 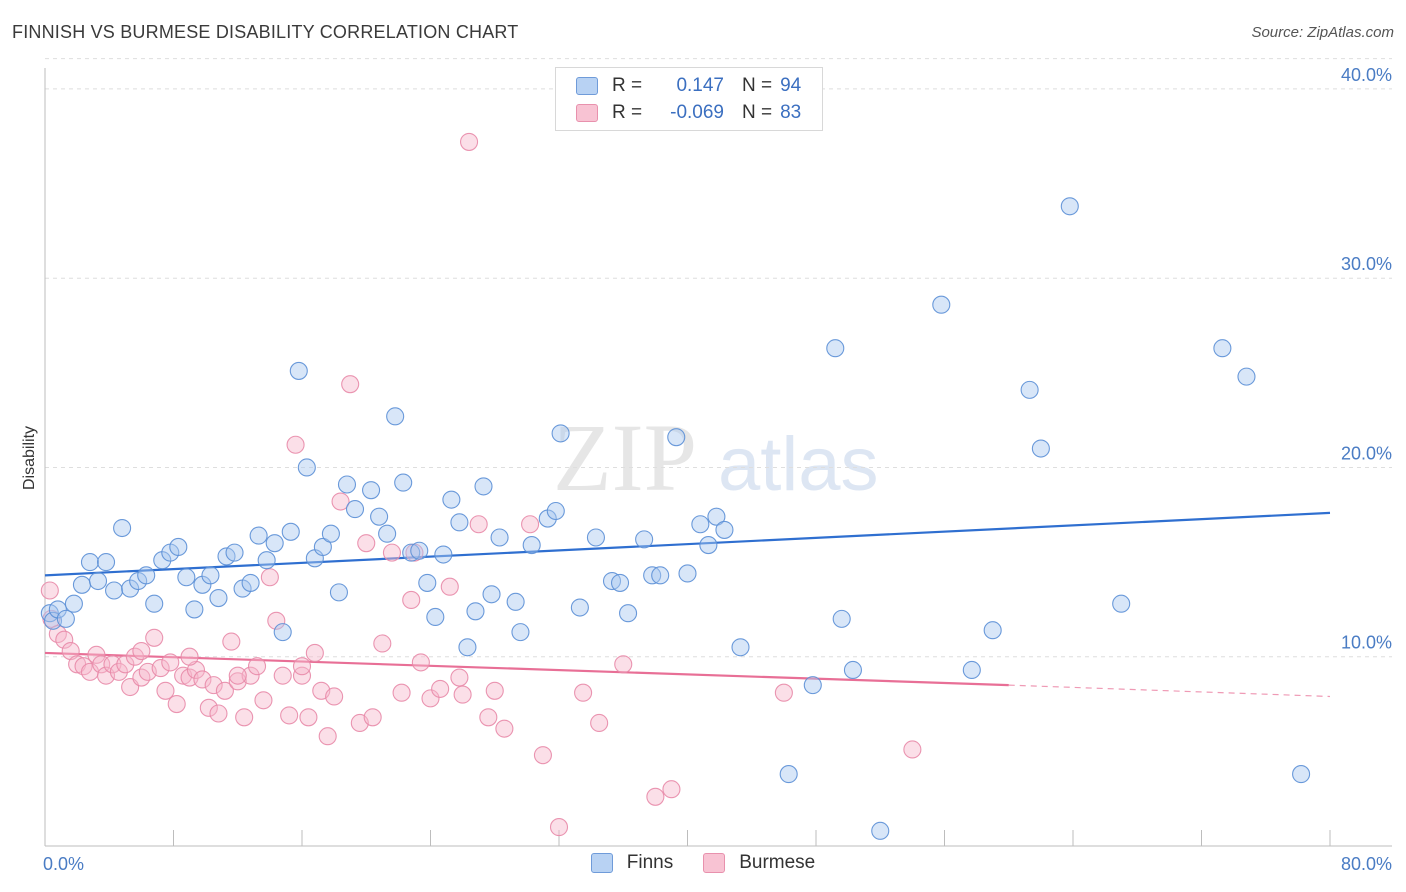 What do you see at coordinates (627, 85) in the screenshot?
I see `finns-r-label: R =` at bounding box center [627, 85].